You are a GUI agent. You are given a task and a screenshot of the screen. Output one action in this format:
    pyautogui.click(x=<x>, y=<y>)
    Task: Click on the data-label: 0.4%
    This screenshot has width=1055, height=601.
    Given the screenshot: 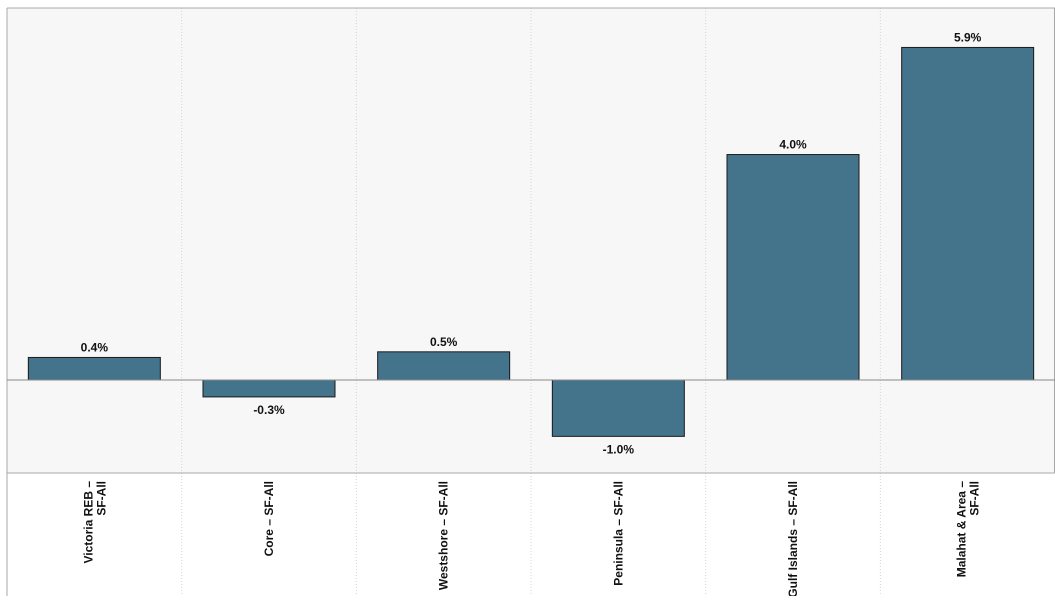 What is the action you would take?
    pyautogui.click(x=95, y=347)
    